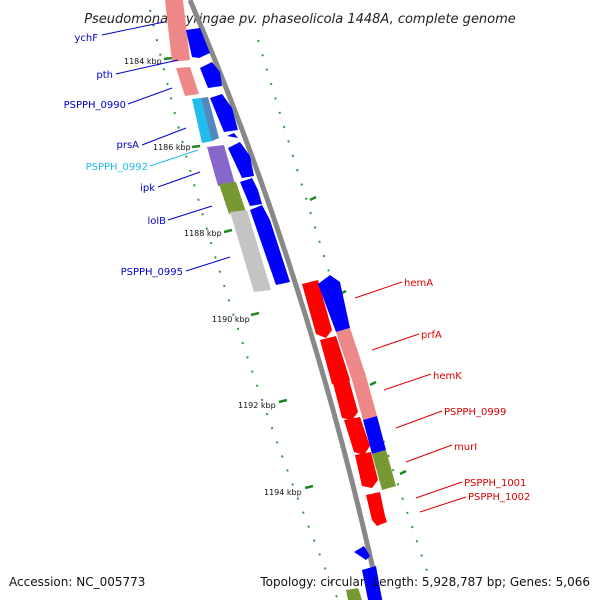 Image resolution: width=600 pixels, height=600 pixels. Describe the element at coordinates (354, 594) in the screenshot. I see `gene-bottom-olive` at that location.